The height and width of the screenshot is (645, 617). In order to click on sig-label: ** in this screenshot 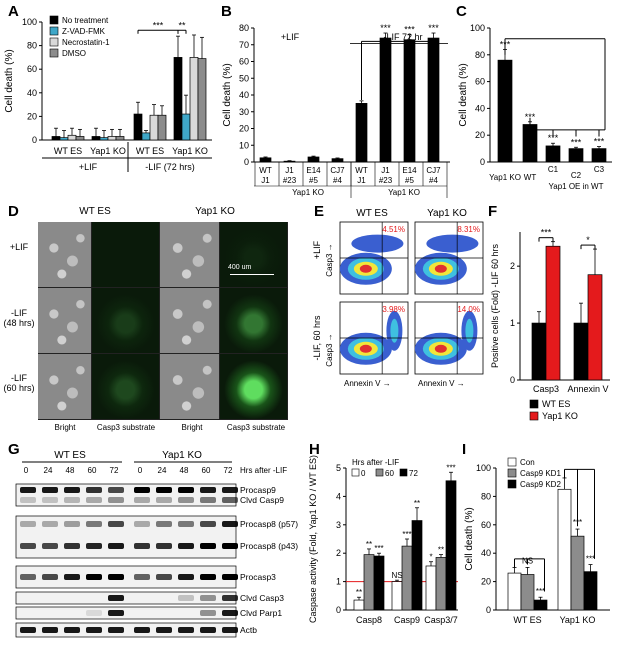, I will do `click(369, 544)`.